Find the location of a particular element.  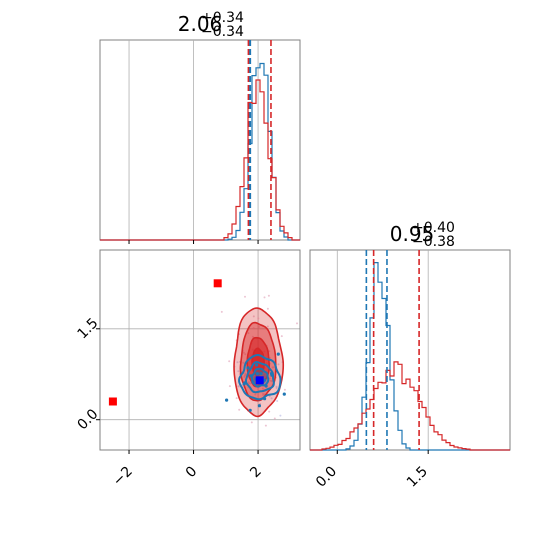

histogram-1-title-value: 2.06 is located at coordinates (200, 24).